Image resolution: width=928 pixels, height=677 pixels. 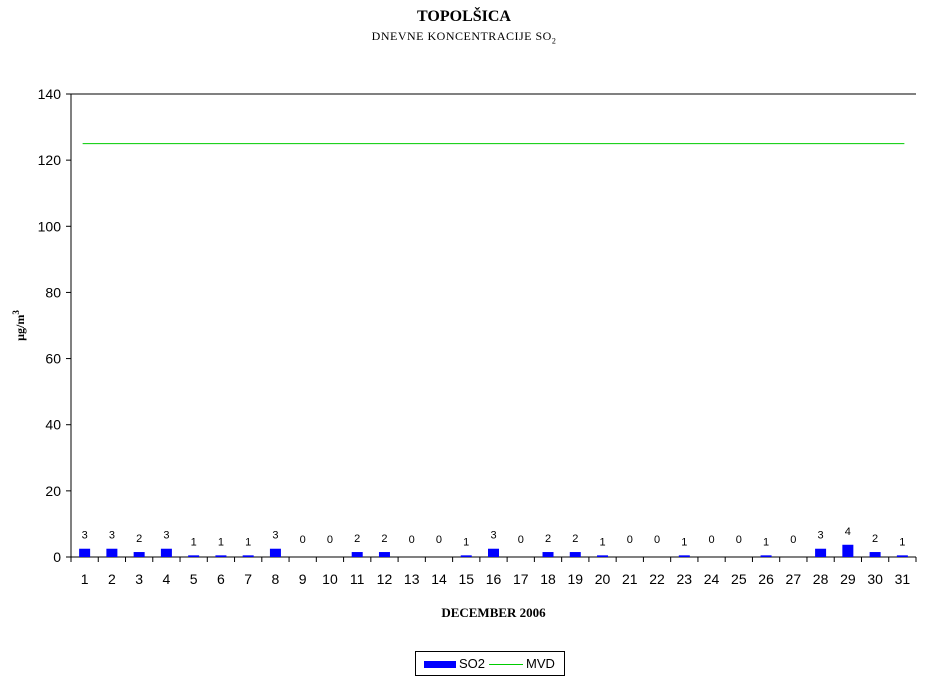 I want to click on legend-mvd-label: MVD, so click(x=540, y=663).